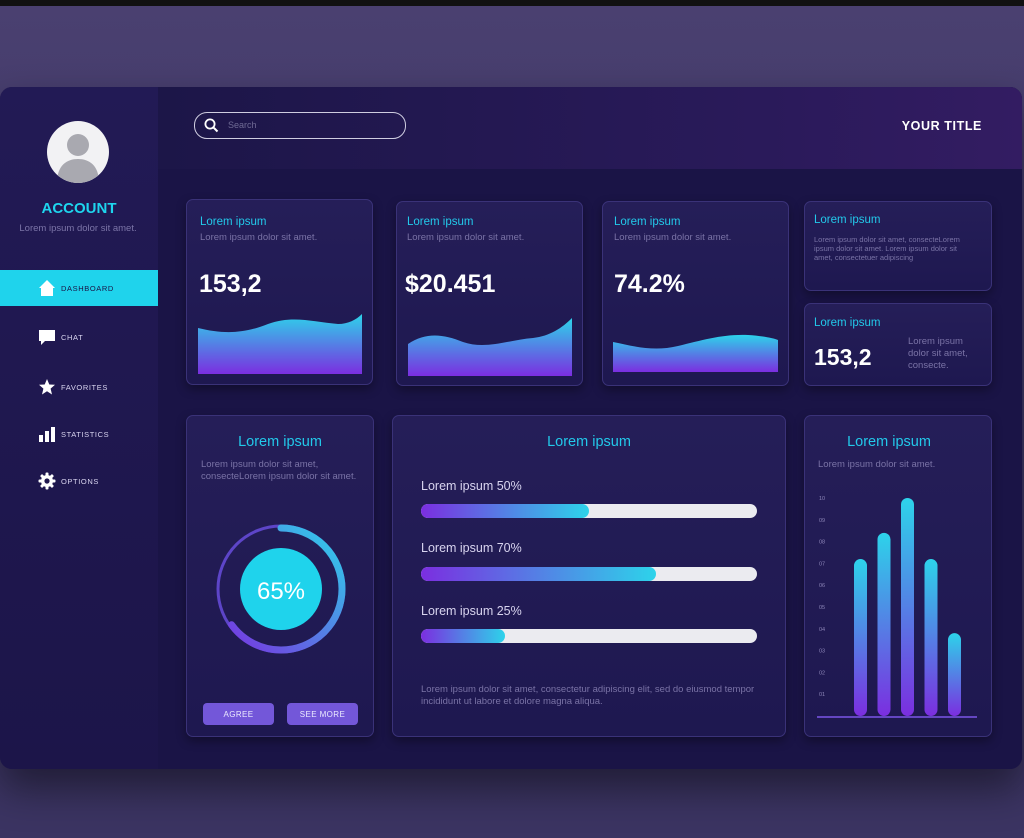 This screenshot has height=838, width=1024. Describe the element at coordinates (47, 481) in the screenshot. I see `gear-icon` at that location.